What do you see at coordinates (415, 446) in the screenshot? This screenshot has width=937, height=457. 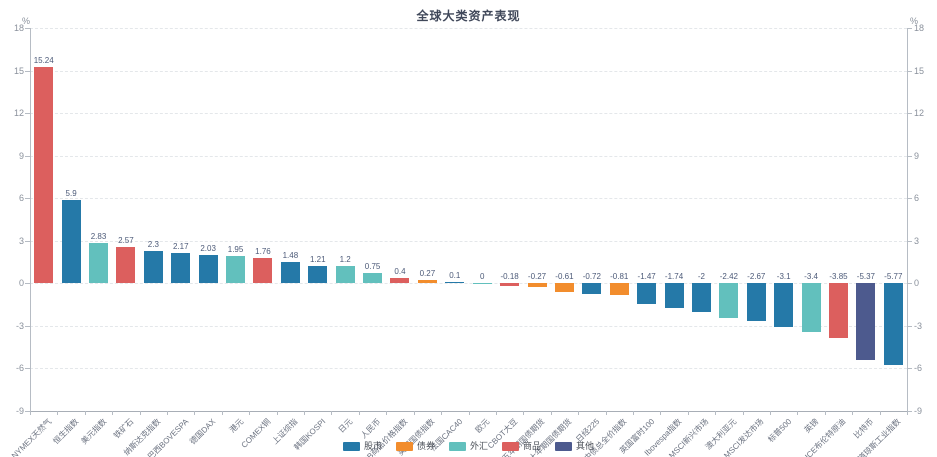 I see `legend-item-bond: 债券` at bounding box center [415, 446].